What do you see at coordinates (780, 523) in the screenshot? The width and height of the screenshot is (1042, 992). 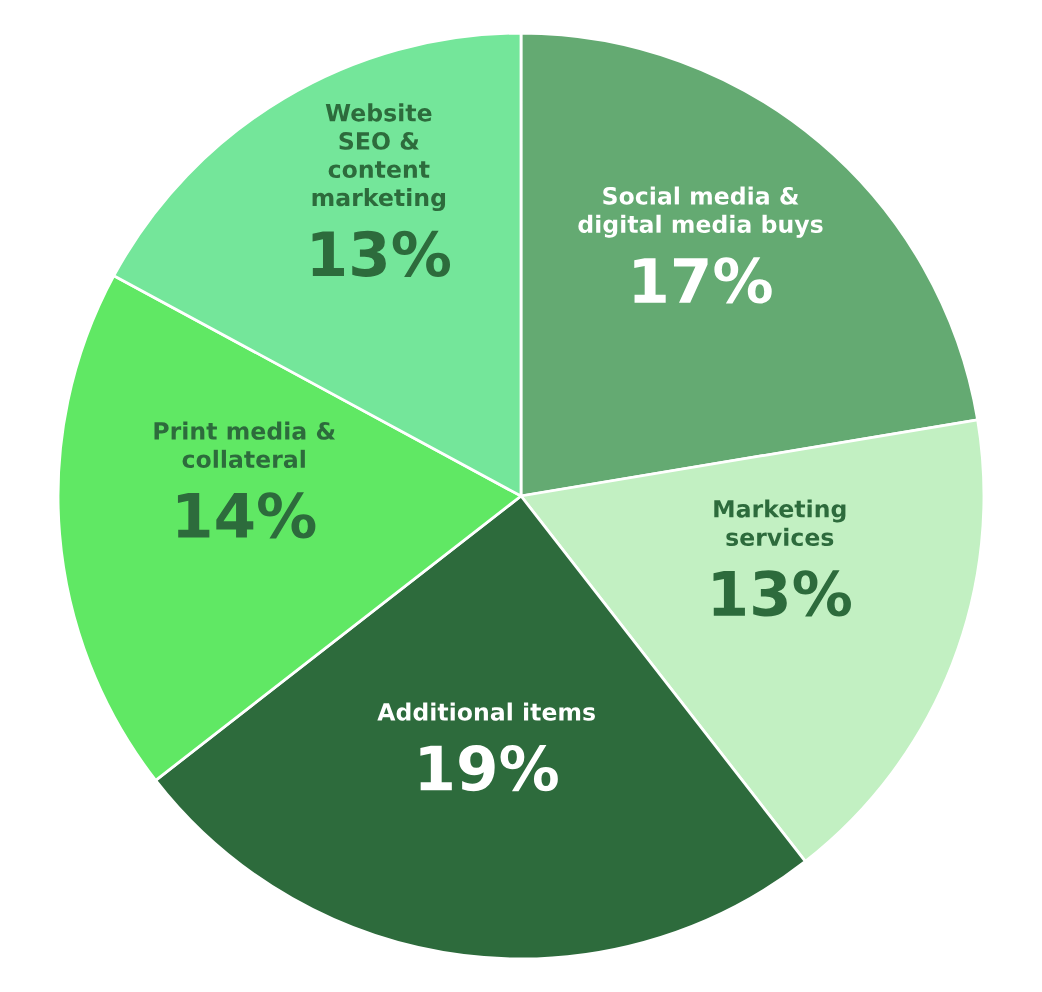 I see `slice-label: Marketing services` at bounding box center [780, 523].